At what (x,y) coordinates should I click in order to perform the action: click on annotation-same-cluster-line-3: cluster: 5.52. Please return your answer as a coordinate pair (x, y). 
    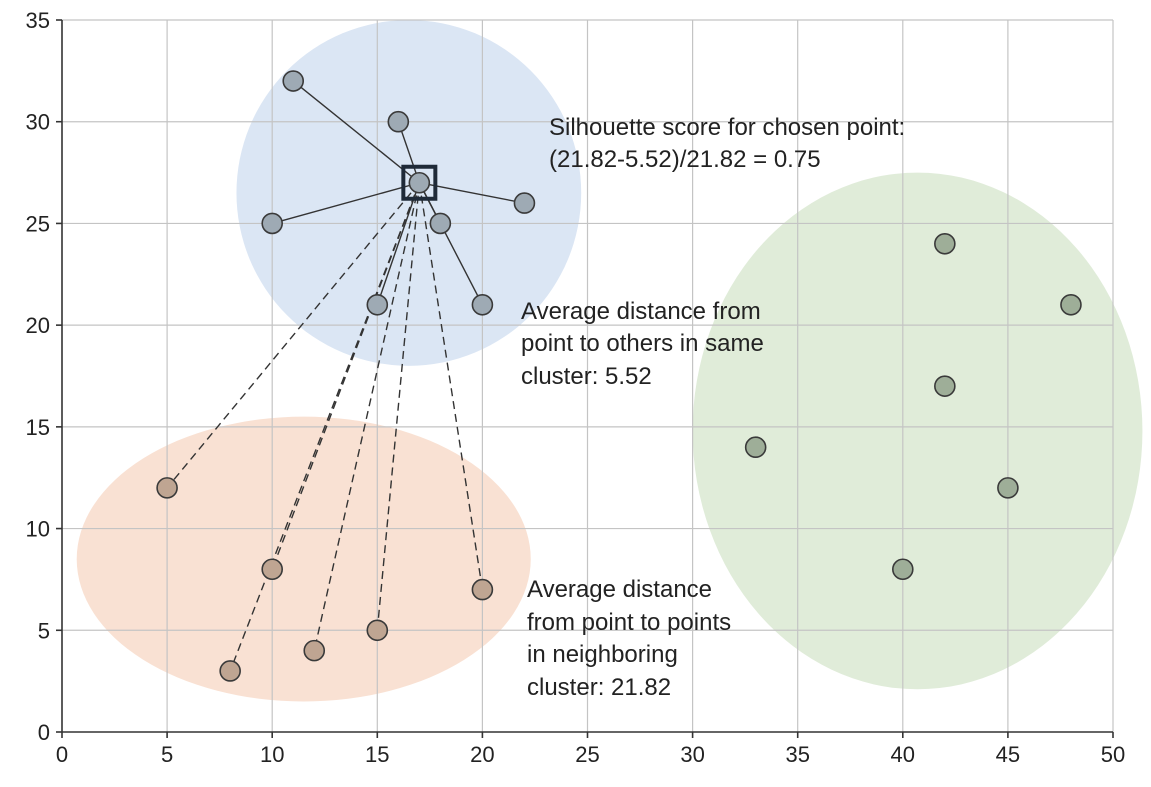
    Looking at the image, I should click on (586, 376).